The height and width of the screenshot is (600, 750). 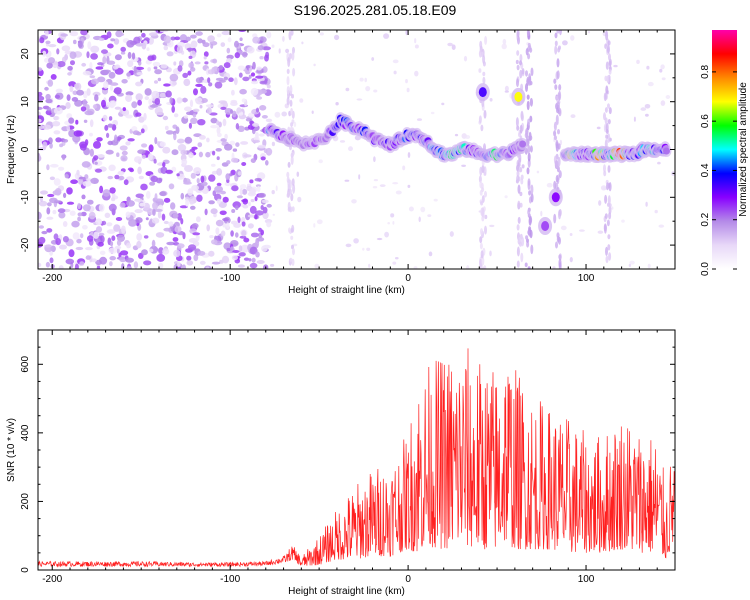 What do you see at coordinates (52, 278) in the screenshot?
I see `x-tick-label: -200` at bounding box center [52, 278].